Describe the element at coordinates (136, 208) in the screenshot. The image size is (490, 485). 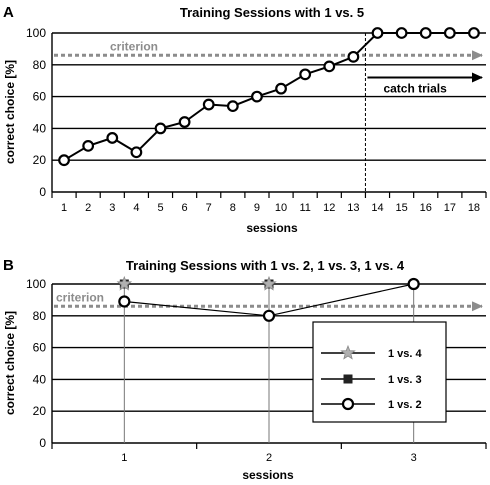
I see `panel-a-xtick-label: 4` at that location.